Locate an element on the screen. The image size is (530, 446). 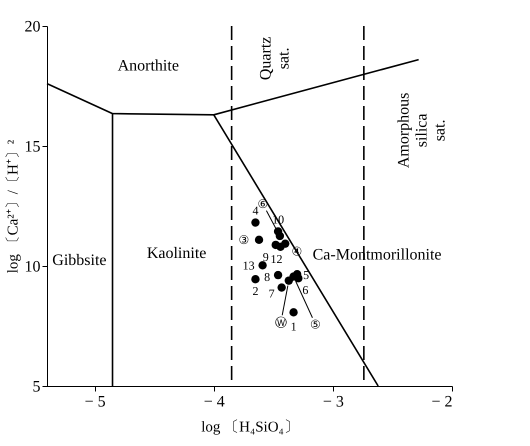
y-axis-title: log 〔Ca²⁺〕/〔H⁺〕² is located at coordinates (13, 206).